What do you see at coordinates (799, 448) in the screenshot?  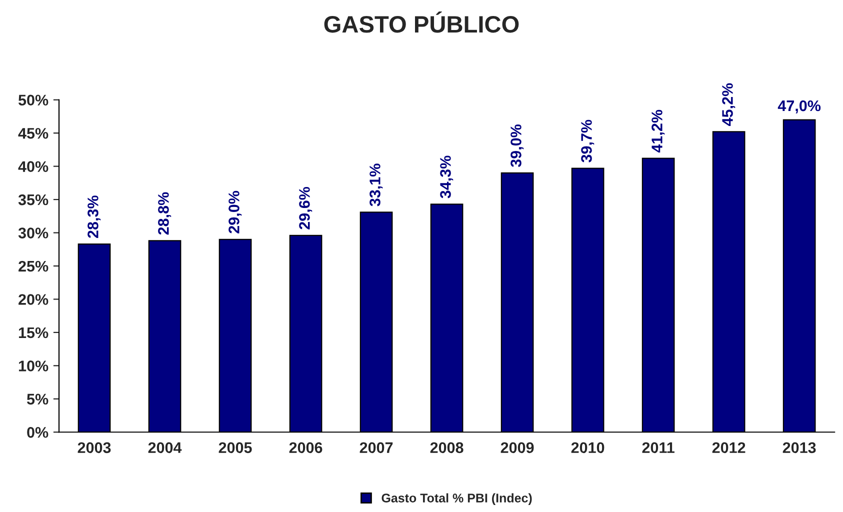 I see `x-tick-label: 2013` at bounding box center [799, 448].